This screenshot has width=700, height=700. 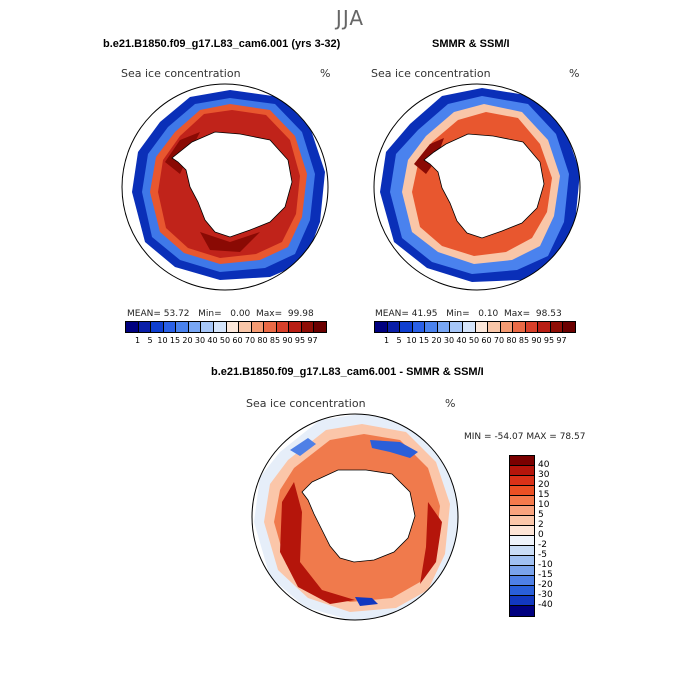 What do you see at coordinates (386, 340) in the screenshot?
I see `obs-colorbar-tick-label: 1` at bounding box center [386, 340].